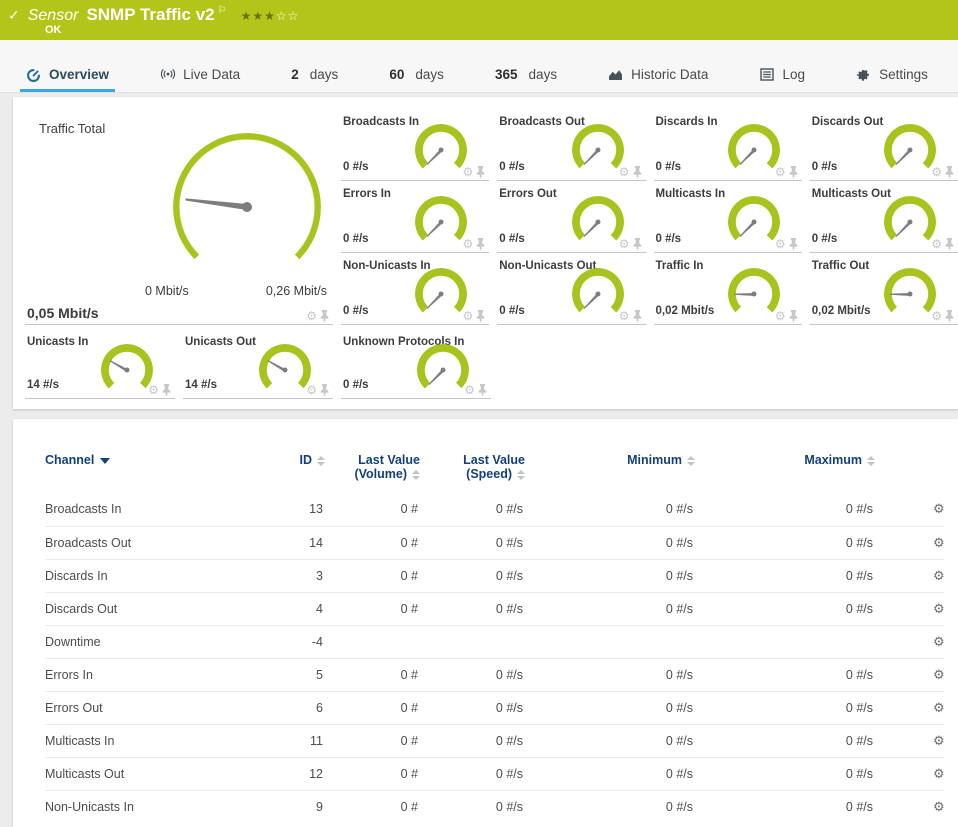 This screenshot has width=958, height=827. Describe the element at coordinates (495, 773) in the screenshot. I see `table-row-multicasts-out: Multicasts Out 12 0 #0 #/s 0 #/s 0 #/s ⚙` at that location.